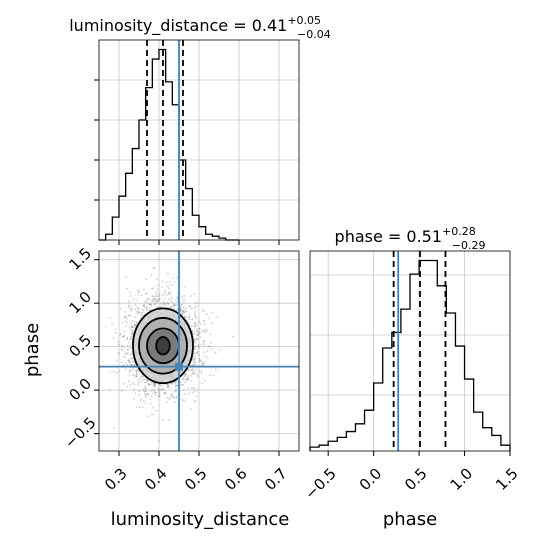 The height and width of the screenshot is (550, 550). What do you see at coordinates (80, 390) in the screenshot?
I see `joint-ytick-label: 0.0` at bounding box center [80, 390].